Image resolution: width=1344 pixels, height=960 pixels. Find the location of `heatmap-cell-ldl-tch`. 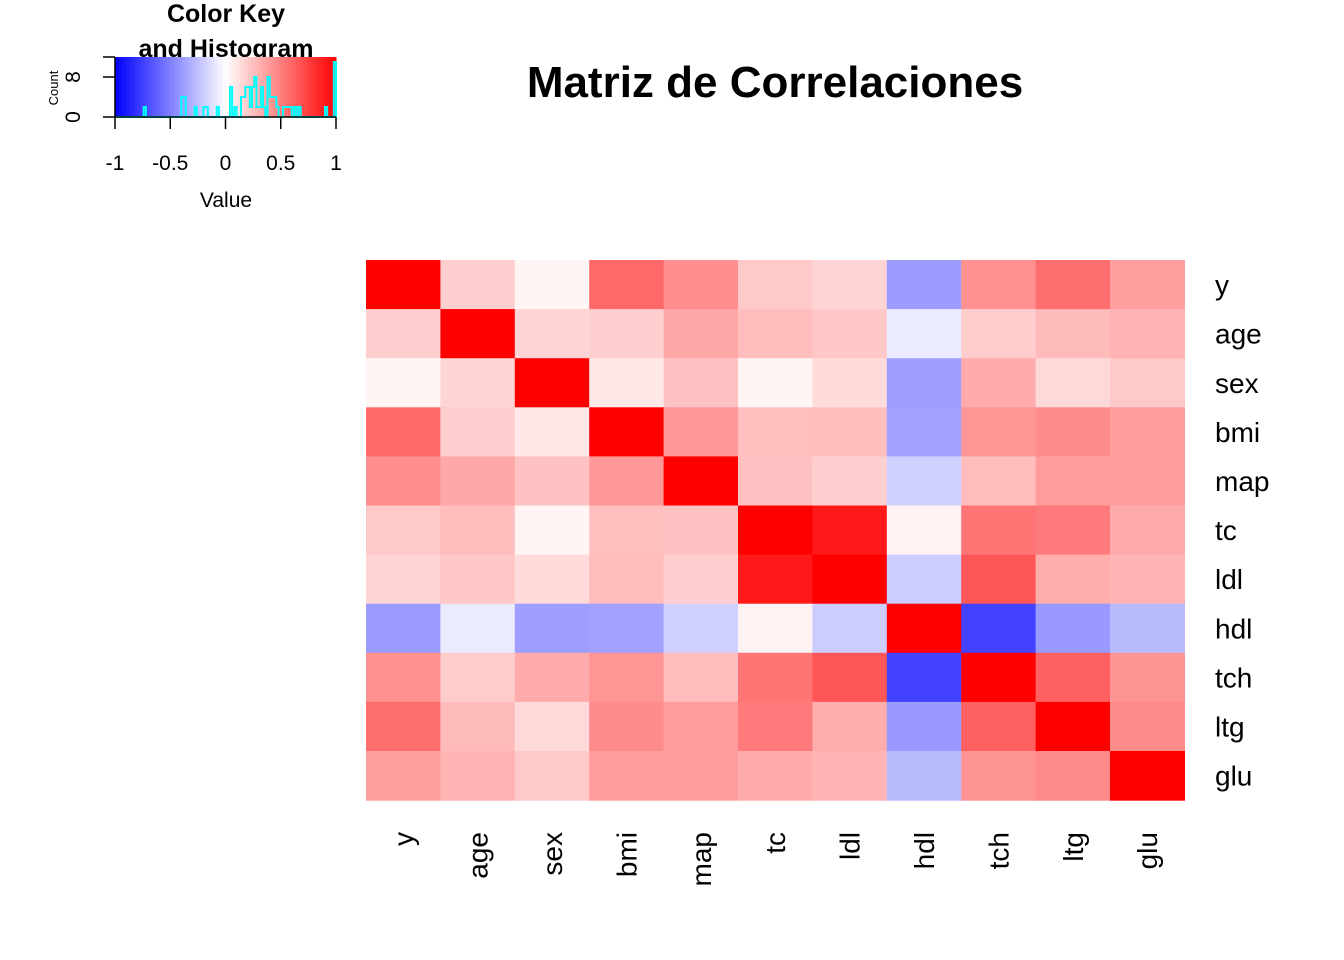

heatmap-cell-ldl-tch is located at coordinates (999, 579).